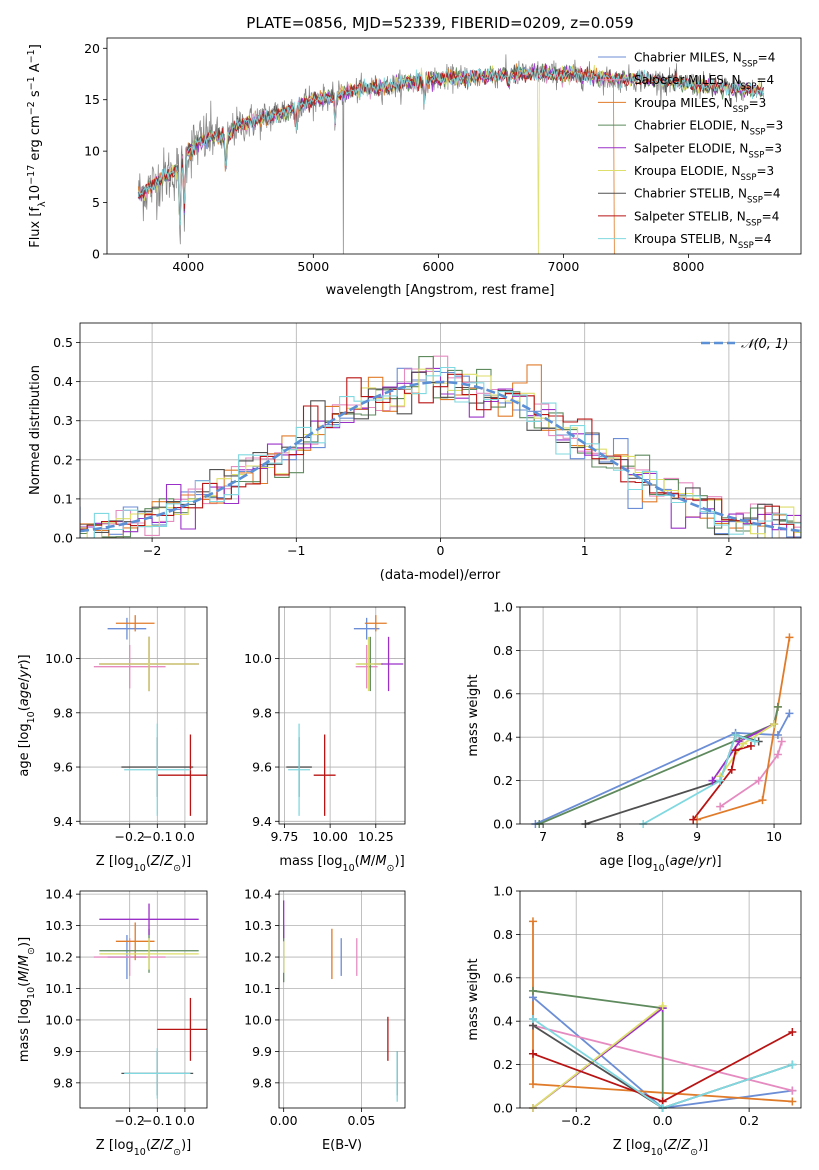 This screenshot has height=1170, width=819. I want to click on x-axis-label: (data-model)/error, so click(440, 575).